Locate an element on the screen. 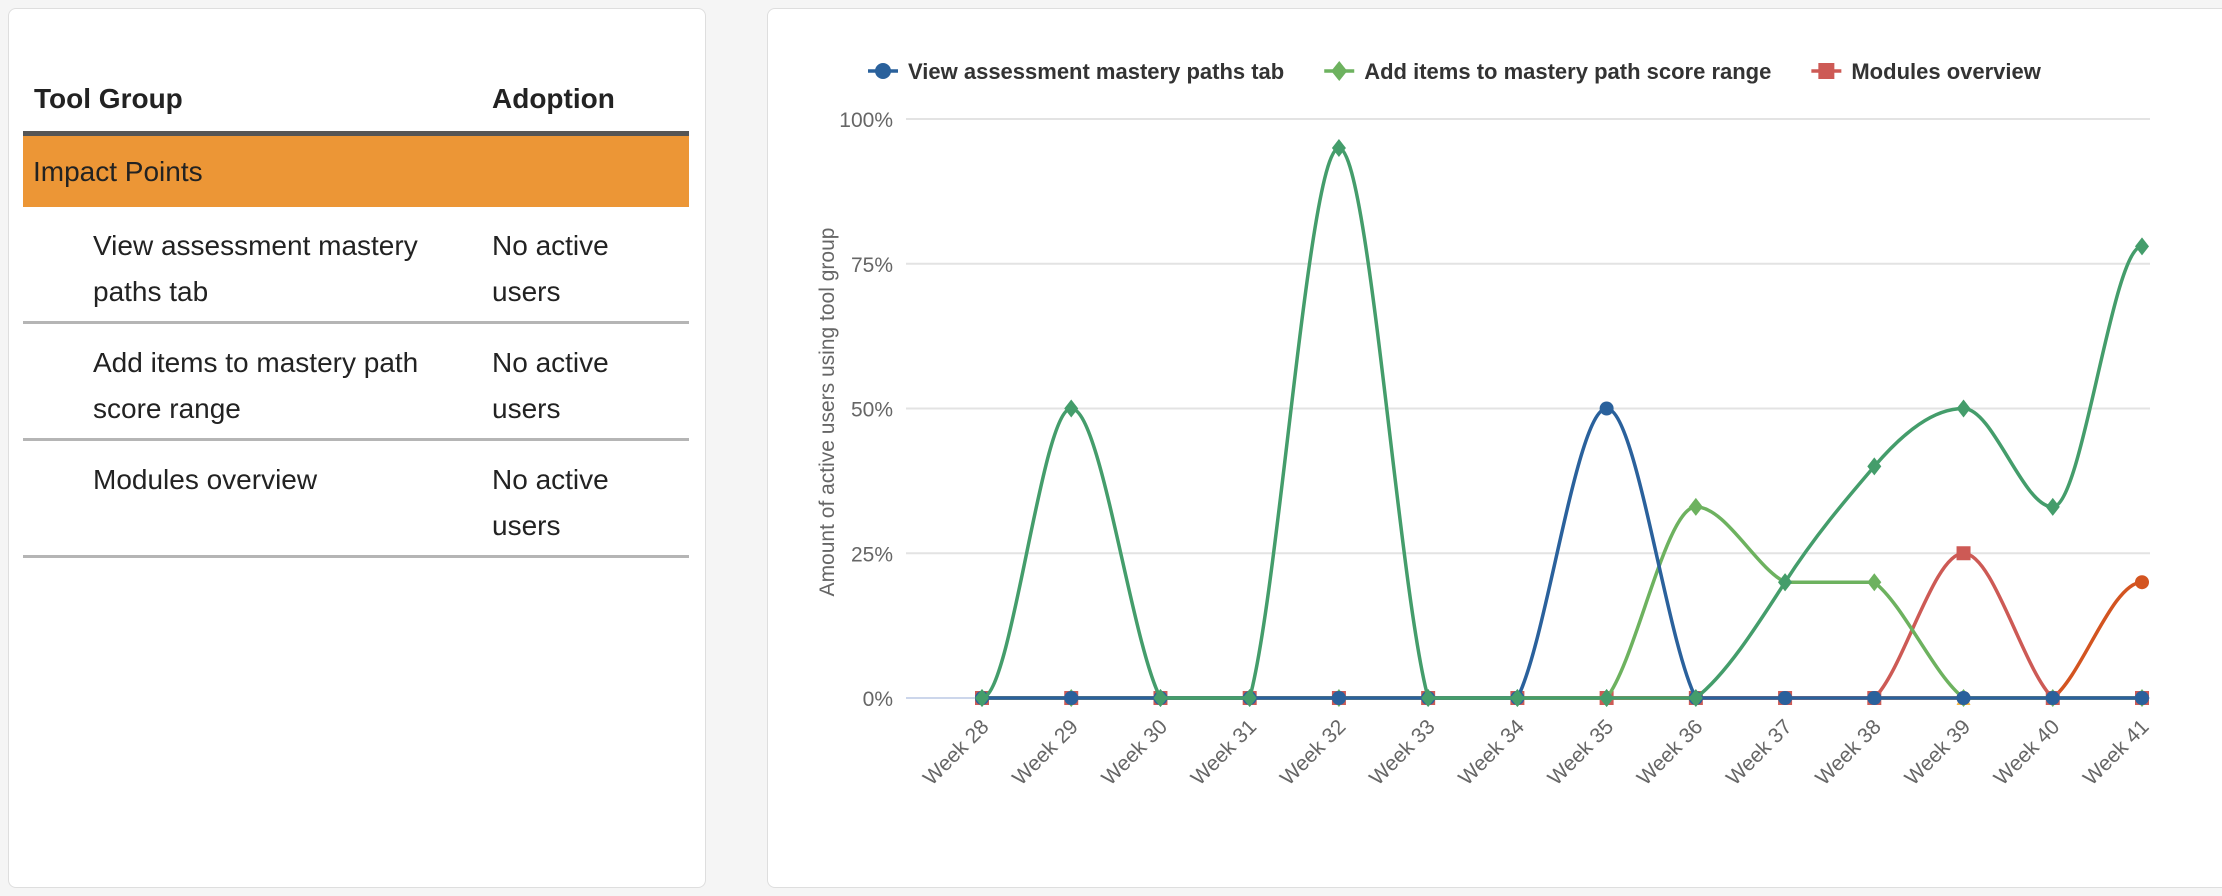  x-tick-label: Week 37 is located at coordinates (1759, 752).